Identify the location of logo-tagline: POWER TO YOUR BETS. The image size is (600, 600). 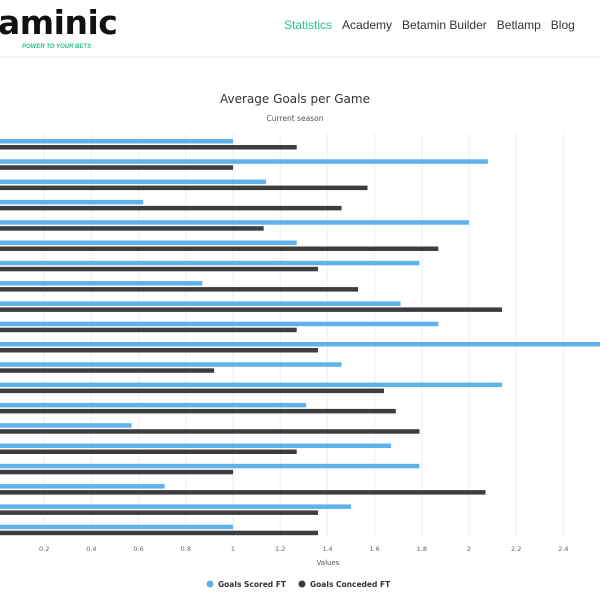
(57, 47).